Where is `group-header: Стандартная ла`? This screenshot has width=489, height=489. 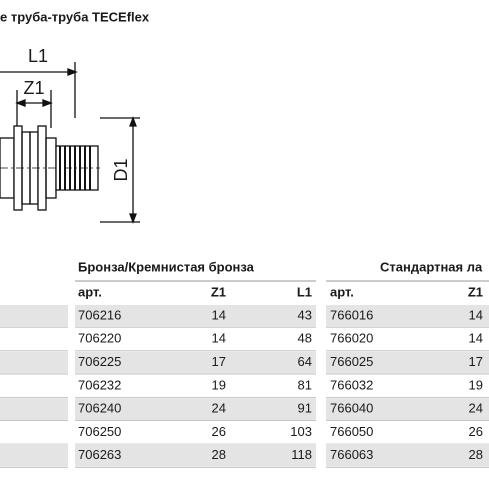
group-header: Стандартная ла is located at coordinates (431, 266).